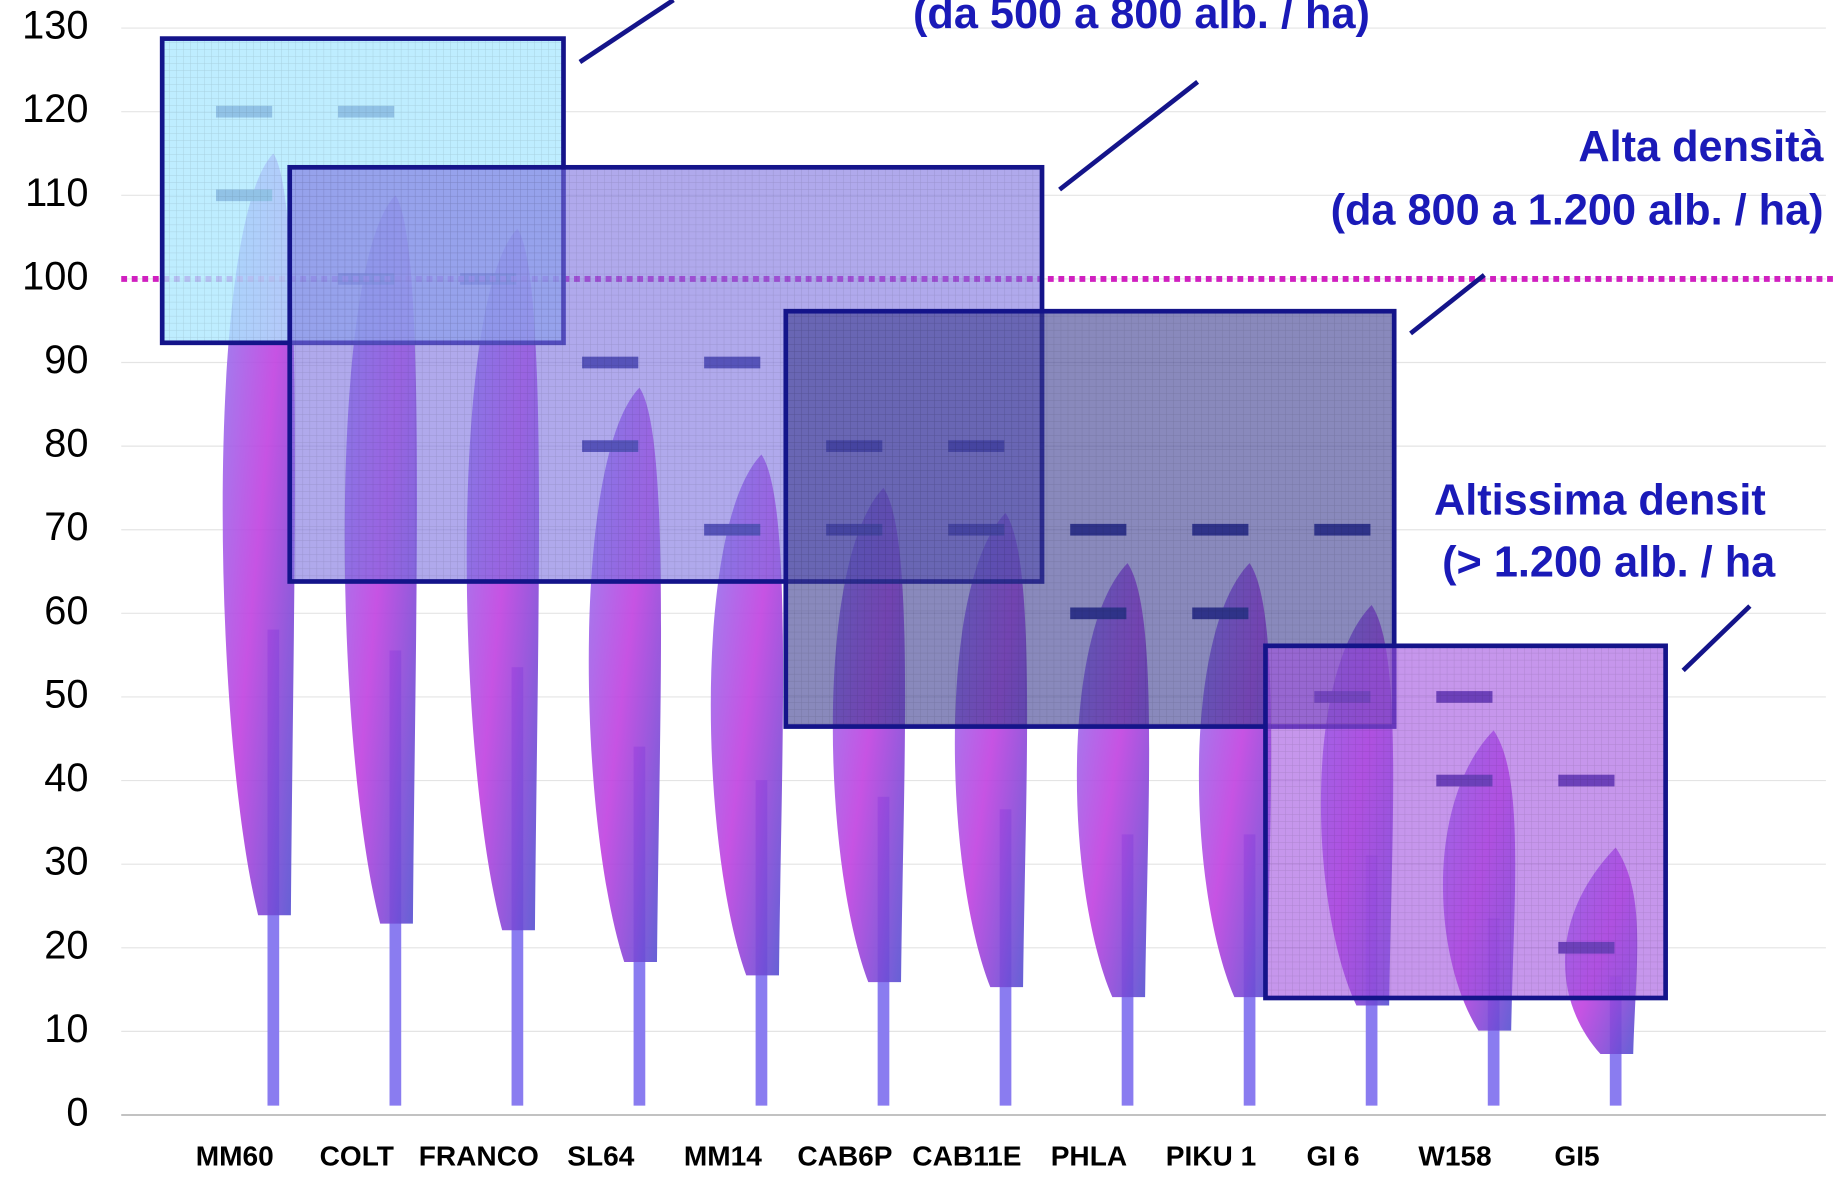 Image resolution: width=1836 pixels, height=1177 pixels. Describe the element at coordinates (1089, 1156) in the screenshot. I see `x-tick-label: PHLA` at that location.